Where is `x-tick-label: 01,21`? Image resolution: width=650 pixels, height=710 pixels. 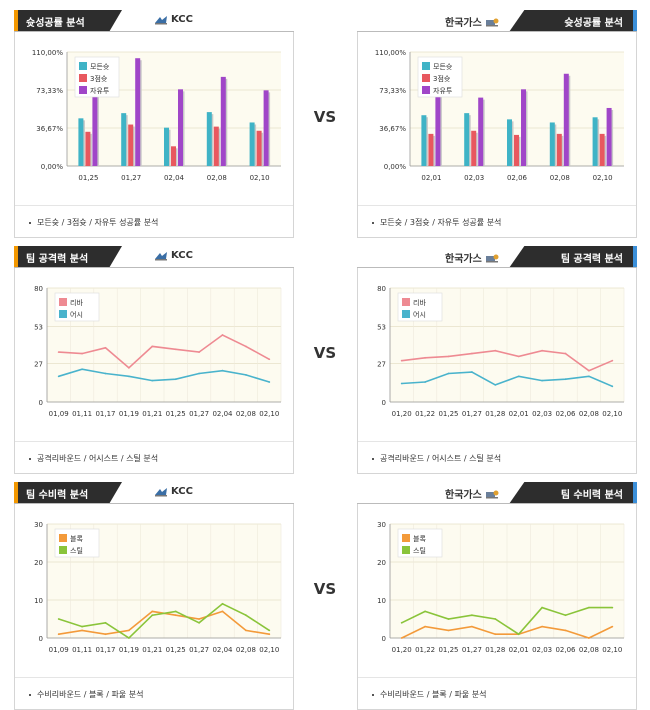 x-tick-label: 01,21 is located at coordinates (152, 650).